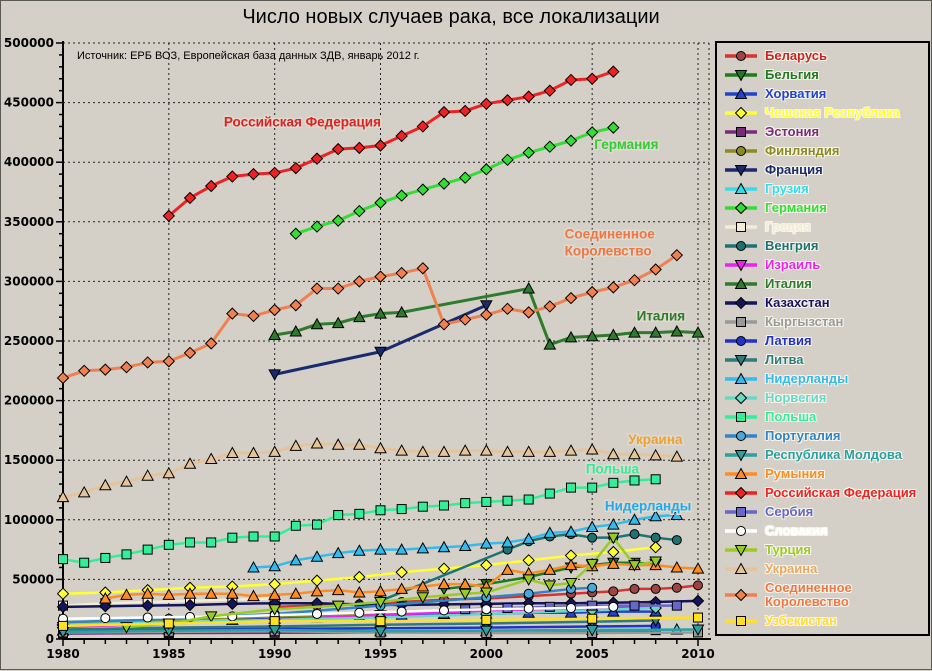 The height and width of the screenshot is (671, 932). What do you see at coordinates (825, 569) in the screenshot?
I see `legend-item: Украина` at bounding box center [825, 569].